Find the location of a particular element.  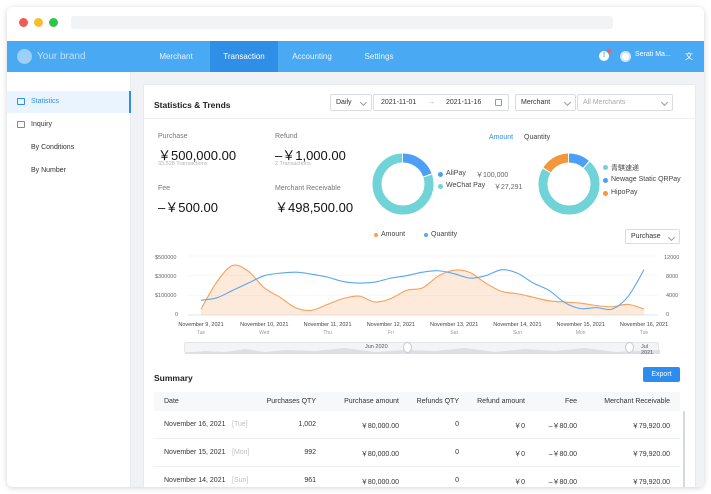

legend-dot-alipay is located at coordinates (440, 174).